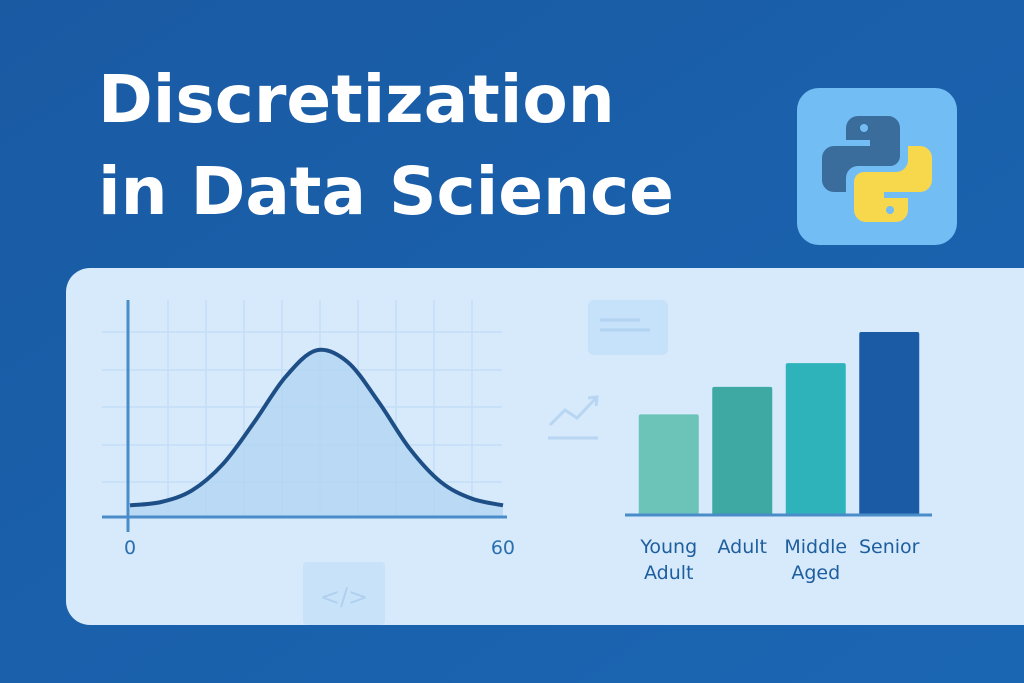 The height and width of the screenshot is (683, 1024). What do you see at coordinates (503, 548) in the screenshot?
I see `x-tick-label: 60` at bounding box center [503, 548].